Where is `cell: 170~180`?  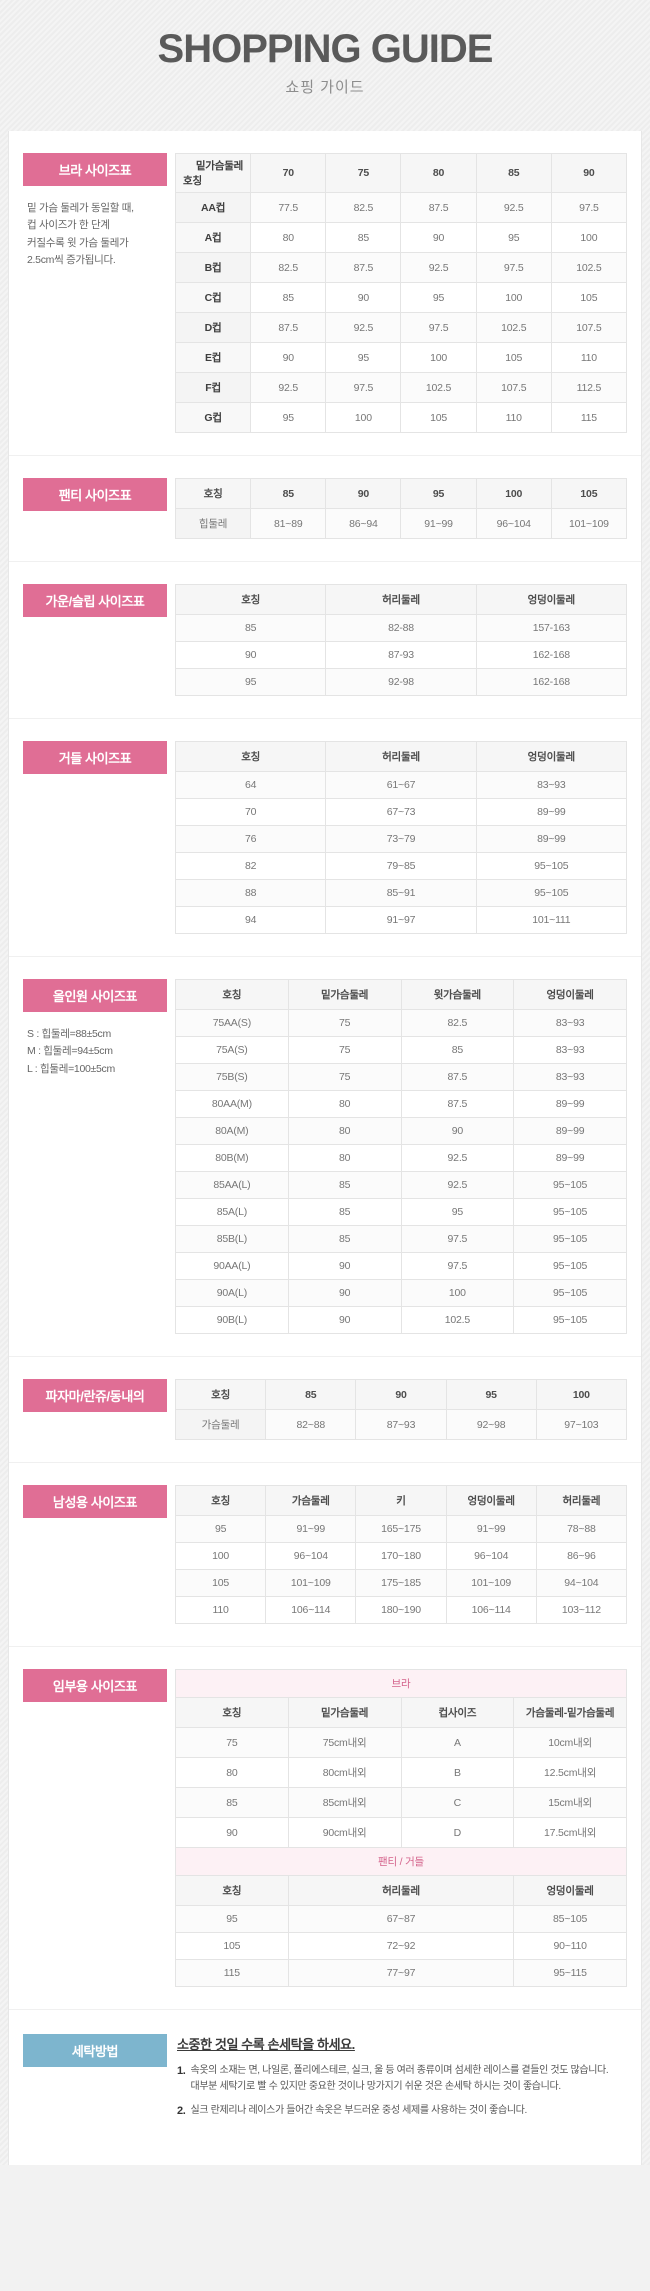 cell: 170~180 is located at coordinates (401, 1556).